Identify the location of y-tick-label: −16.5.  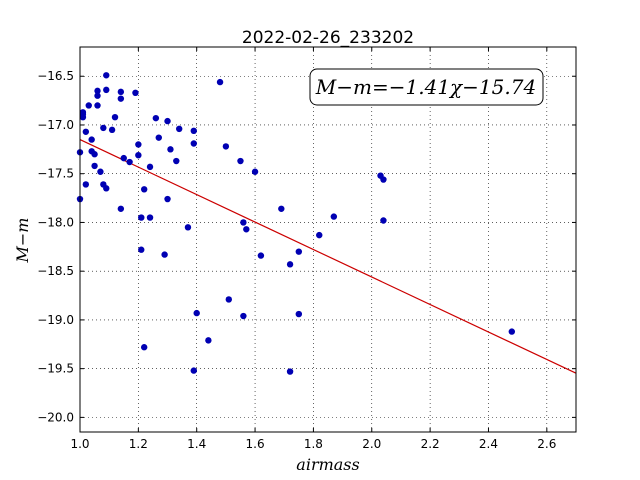
(55, 76).